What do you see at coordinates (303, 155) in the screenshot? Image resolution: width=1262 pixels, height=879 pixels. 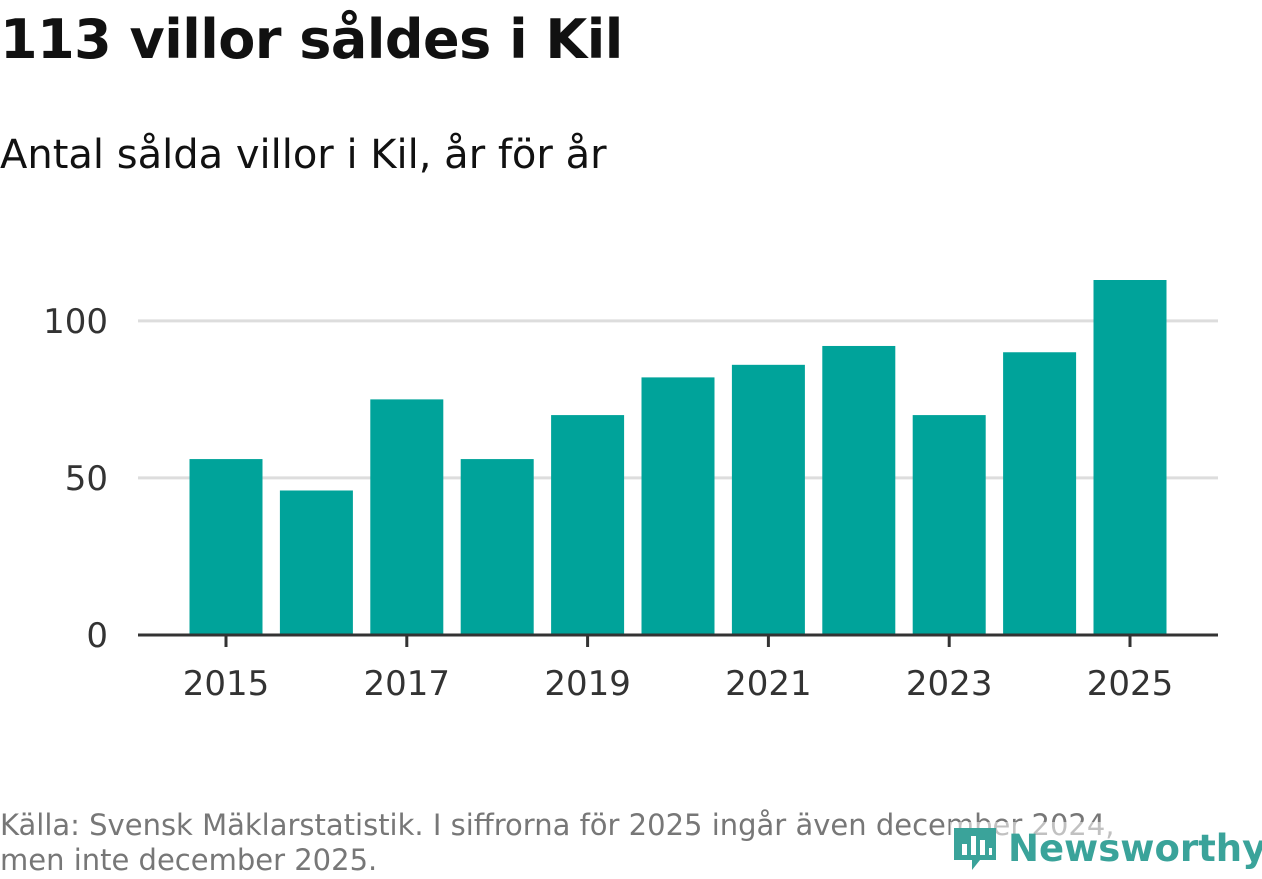 I see `chart-subtitle: Antal sålda villor i Kil, år för år` at bounding box center [303, 155].